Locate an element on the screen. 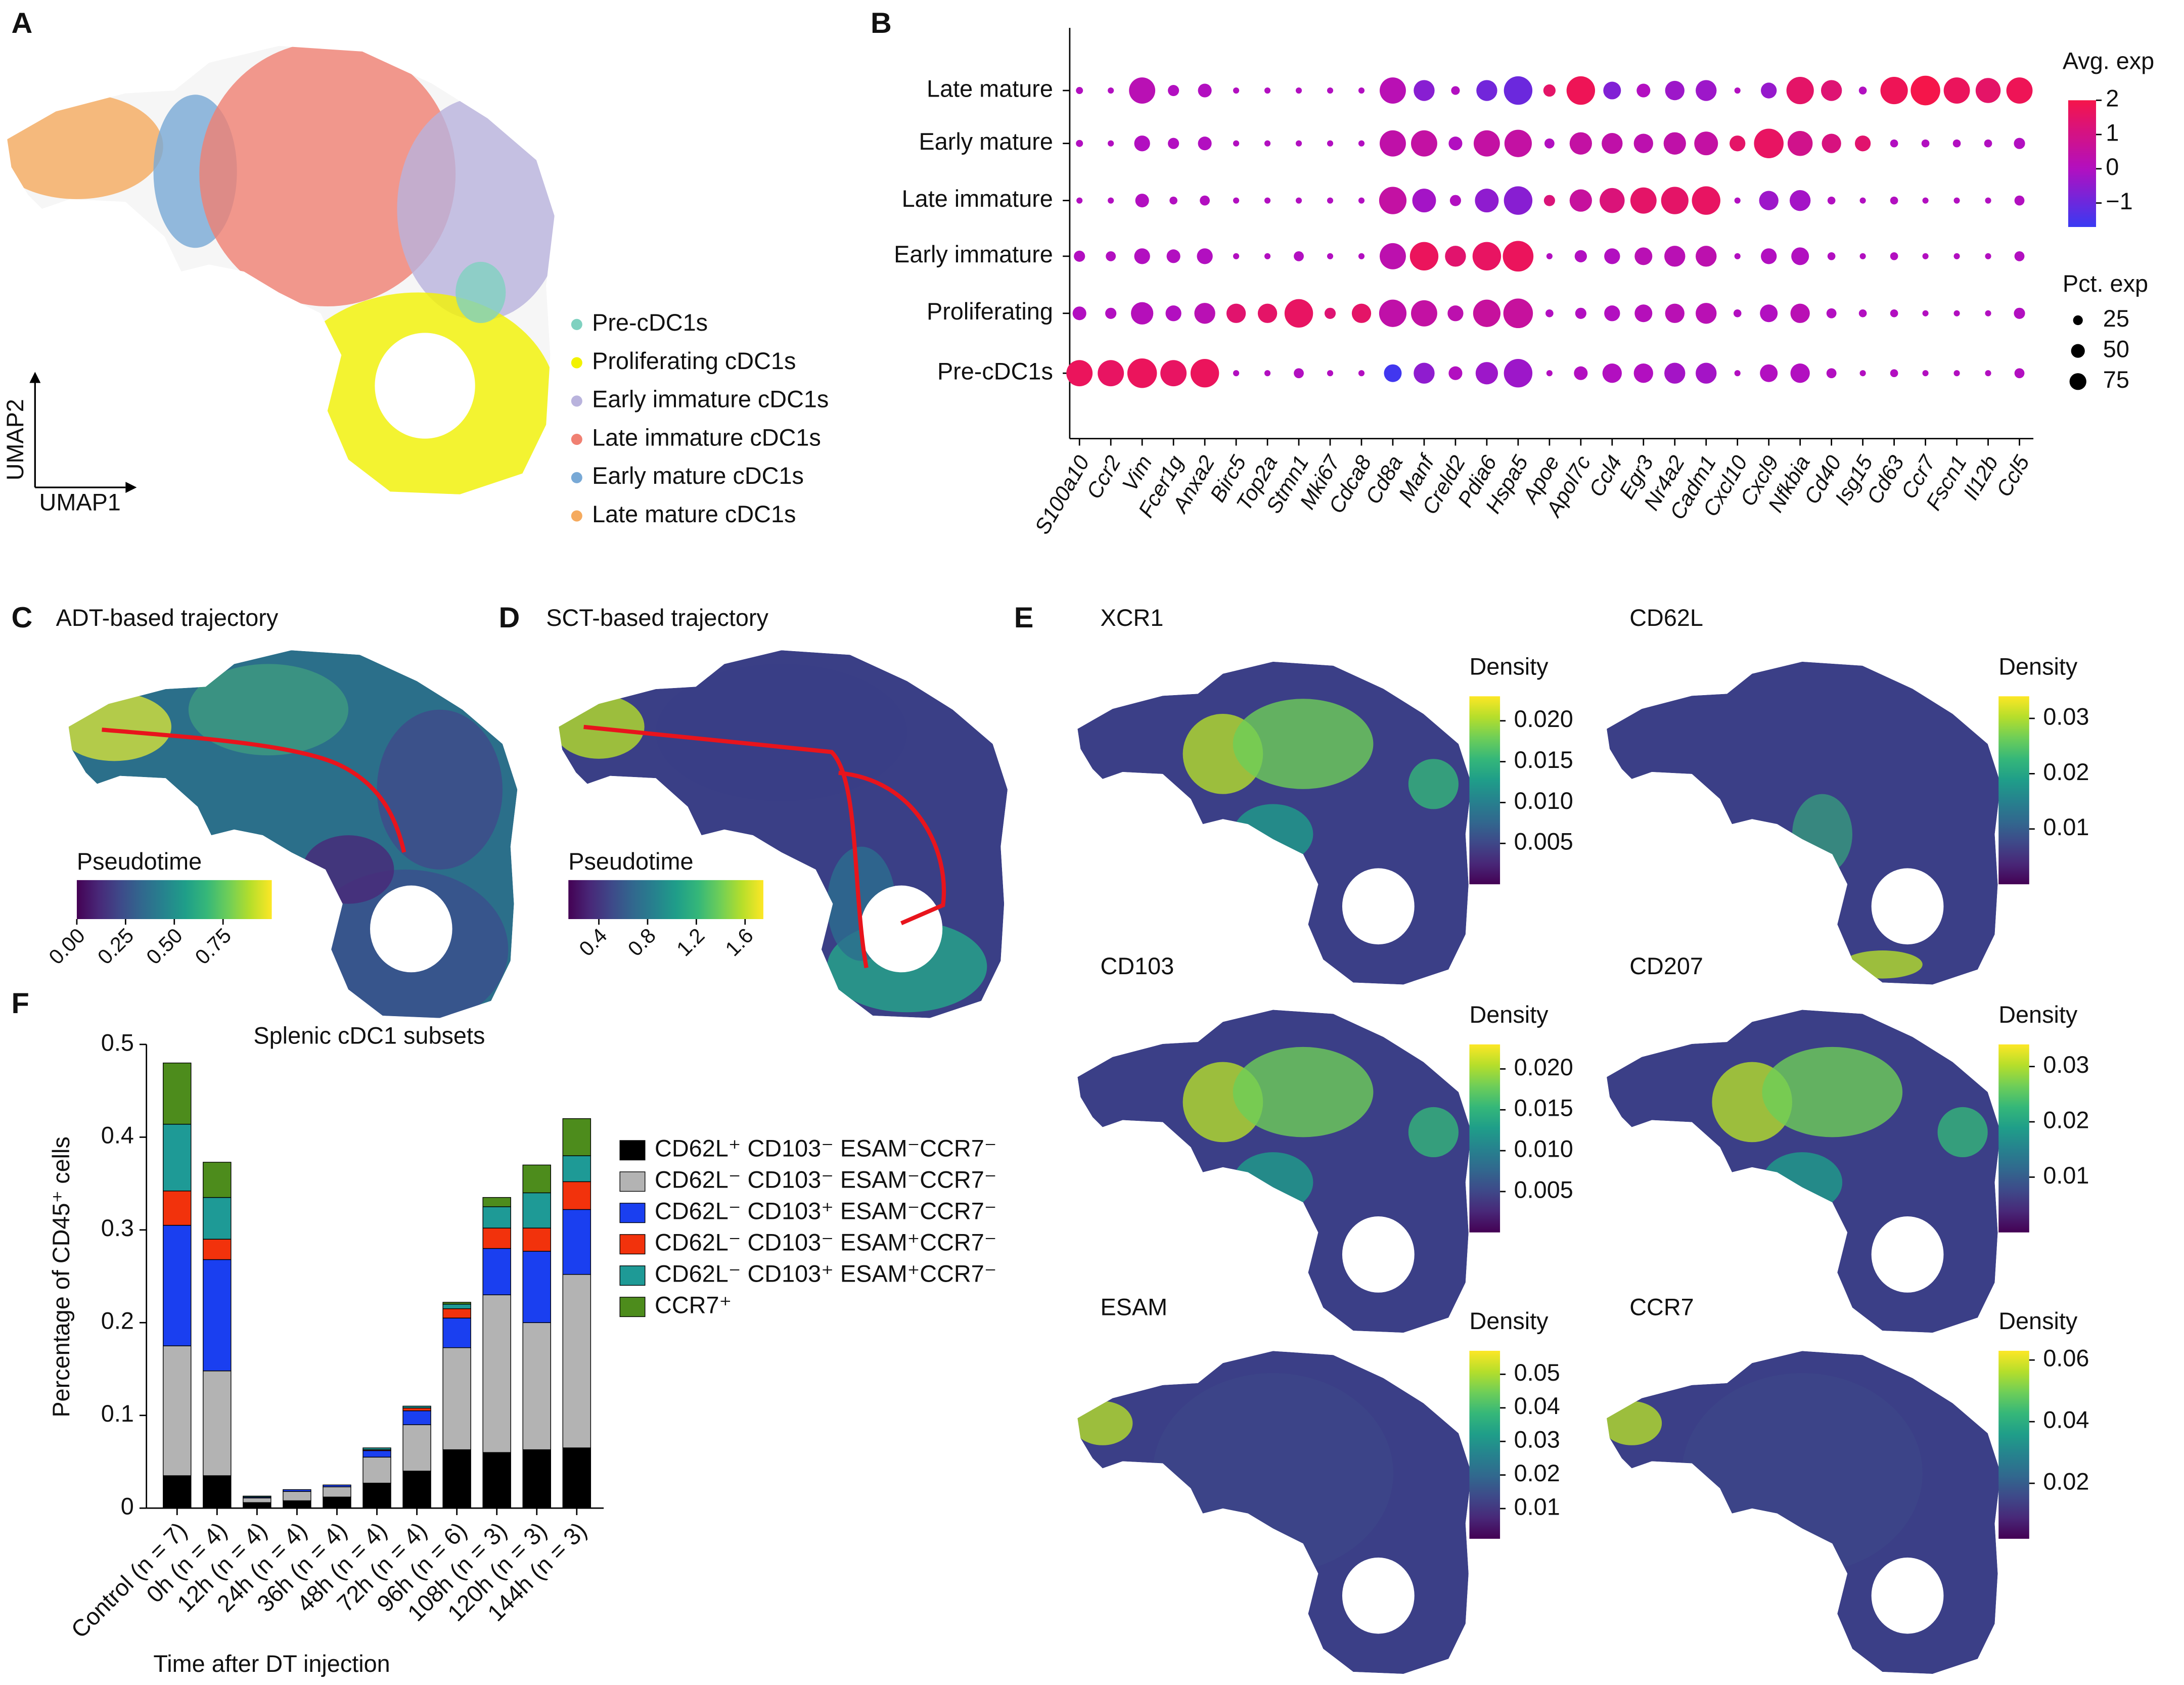 This screenshot has height=1685, width=2184. y-tick-label: 0 is located at coordinates (127, 1506).